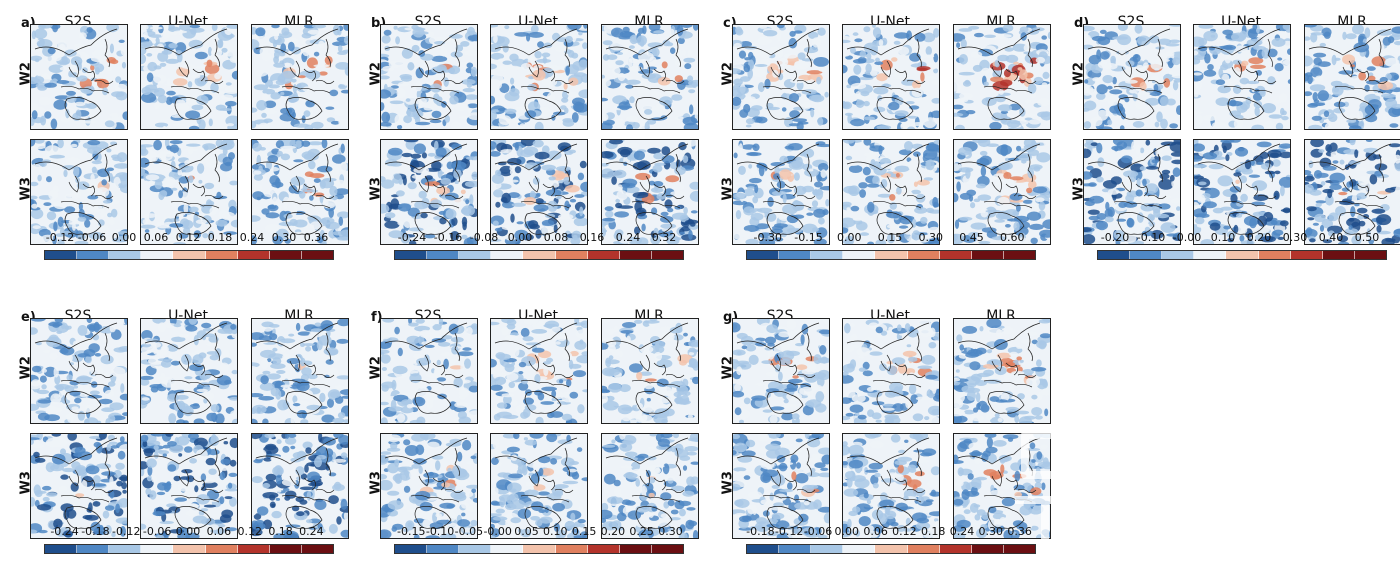 This screenshot has height=577, width=1400. Describe the element at coordinates (1019, 531) in the screenshot. I see `colorbar-tick-label: 0.36` at that location.